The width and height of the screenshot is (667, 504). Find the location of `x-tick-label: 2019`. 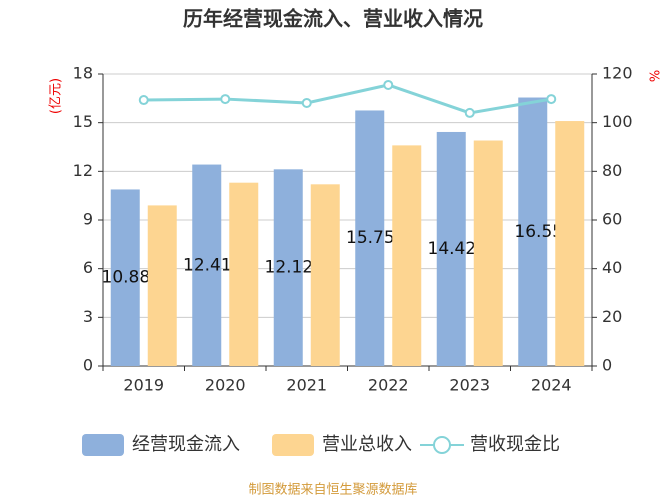

x-tick-label: 2019 is located at coordinates (143, 385).